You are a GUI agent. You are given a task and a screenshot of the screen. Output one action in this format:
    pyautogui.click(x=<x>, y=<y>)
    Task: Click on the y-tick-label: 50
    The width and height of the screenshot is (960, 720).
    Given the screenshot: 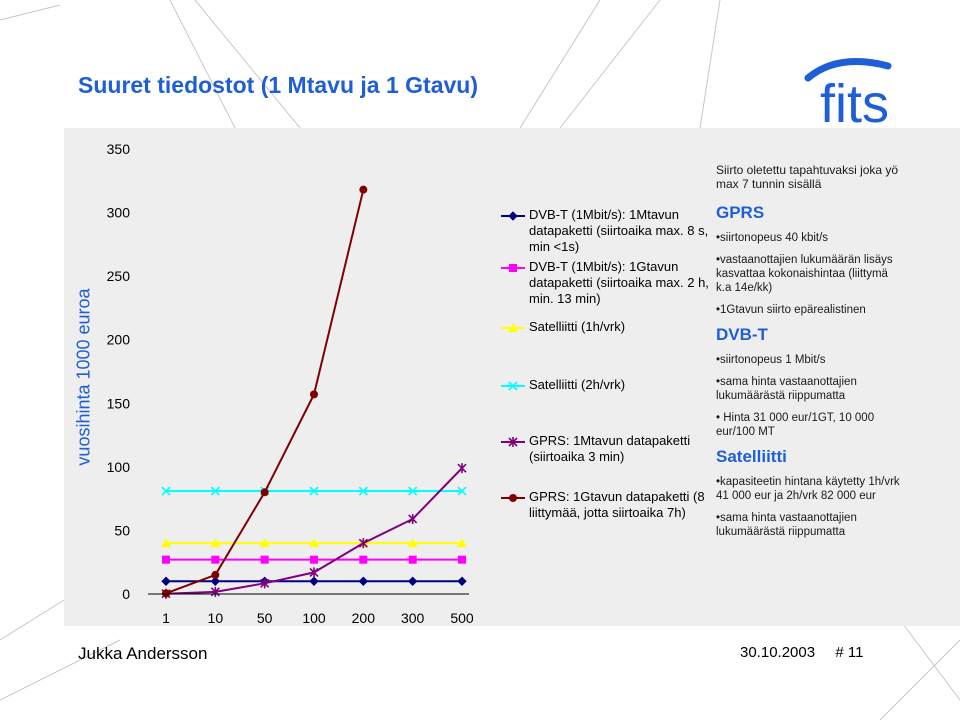 What is the action you would take?
    pyautogui.click(x=122, y=530)
    